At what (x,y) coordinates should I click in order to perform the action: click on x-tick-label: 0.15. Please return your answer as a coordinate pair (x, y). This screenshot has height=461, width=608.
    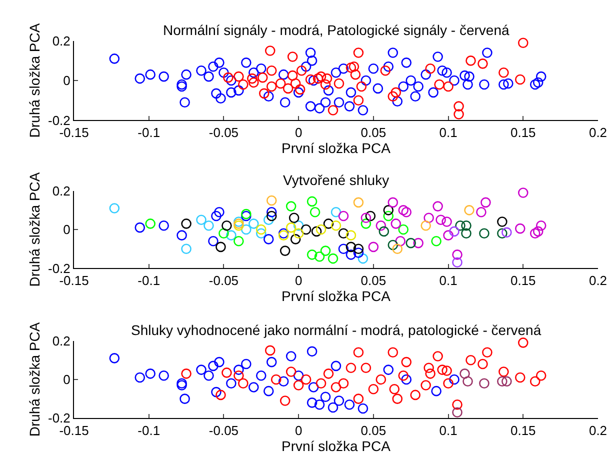
    Looking at the image, I should click on (523, 430).